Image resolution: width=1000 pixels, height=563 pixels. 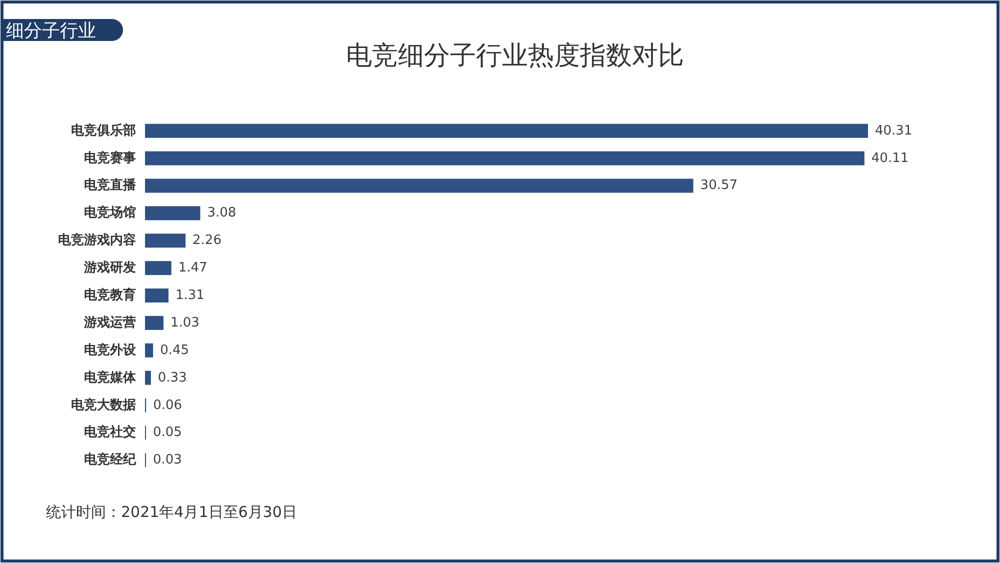 What do you see at coordinates (103, 404) in the screenshot?
I see `y-tick-label: 电竞大数据` at bounding box center [103, 404].